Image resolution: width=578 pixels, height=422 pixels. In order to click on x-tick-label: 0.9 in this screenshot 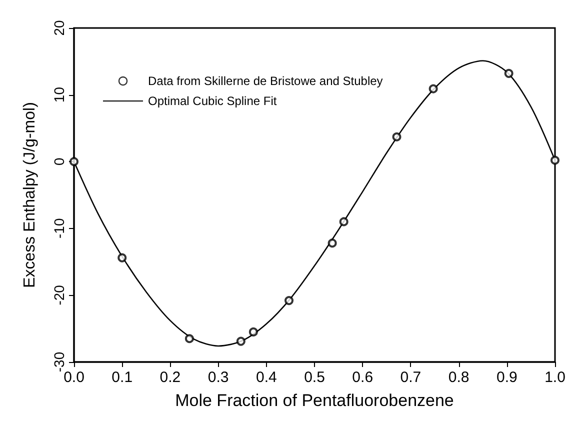, I will do `click(507, 377)`.